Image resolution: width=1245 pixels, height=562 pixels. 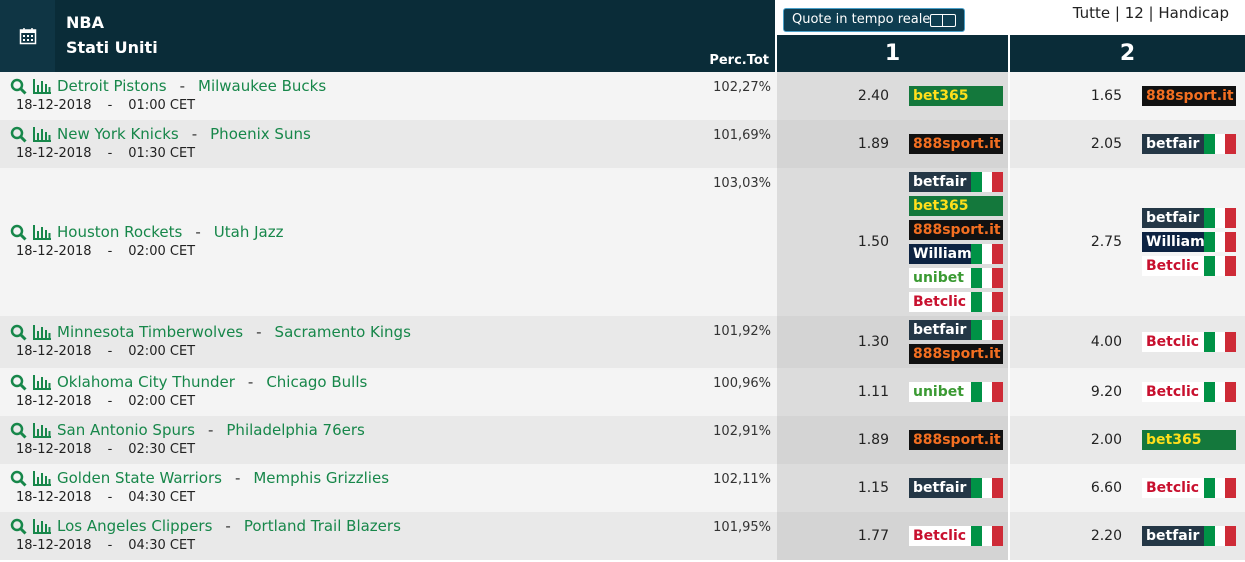 I want to click on bookmaker-name: 888sport.it, so click(x=957, y=230).